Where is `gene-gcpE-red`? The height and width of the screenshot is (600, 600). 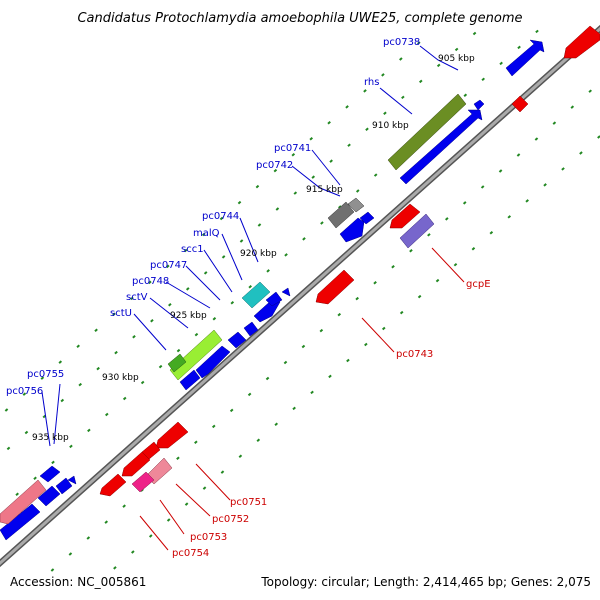
gene-gcpE-red is located at coordinates (405, 216).